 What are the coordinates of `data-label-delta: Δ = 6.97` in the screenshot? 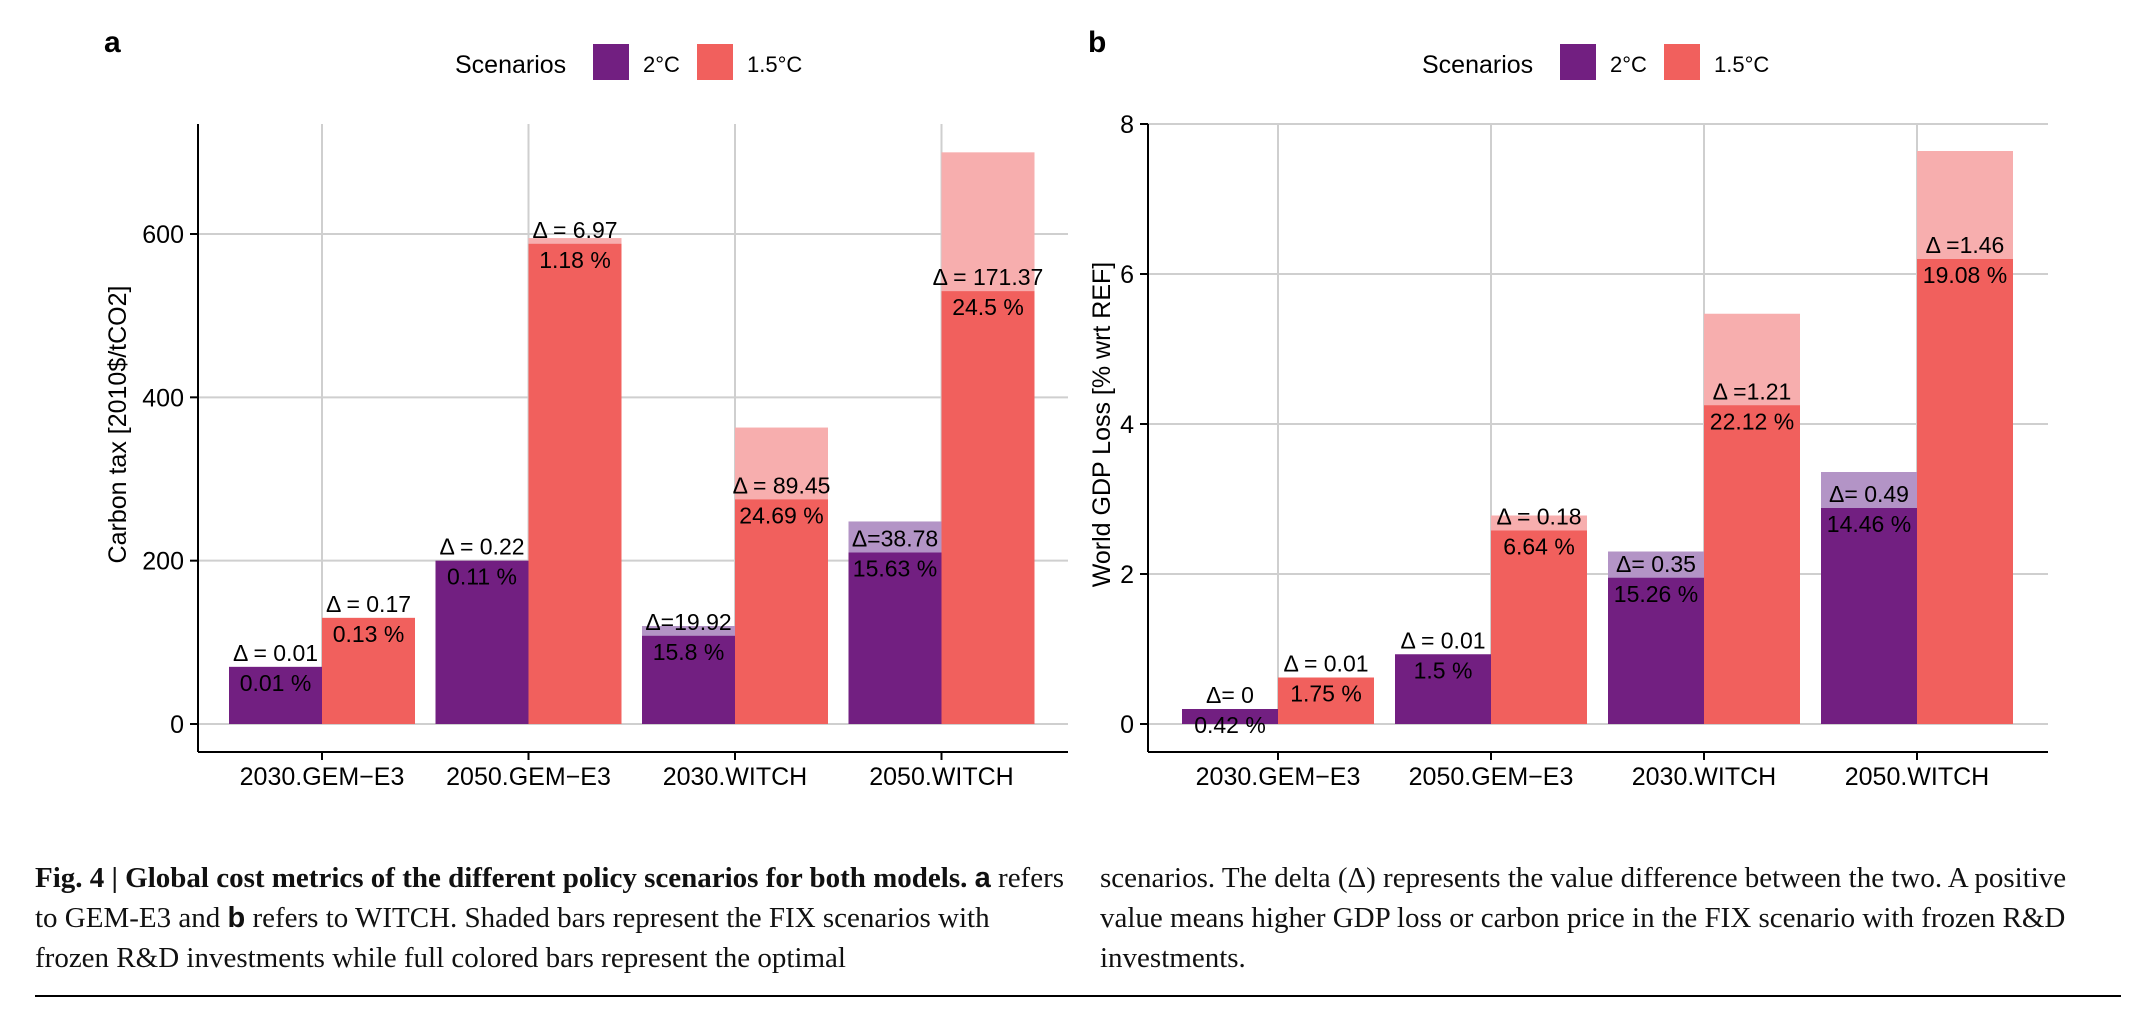 It's located at (574, 230).